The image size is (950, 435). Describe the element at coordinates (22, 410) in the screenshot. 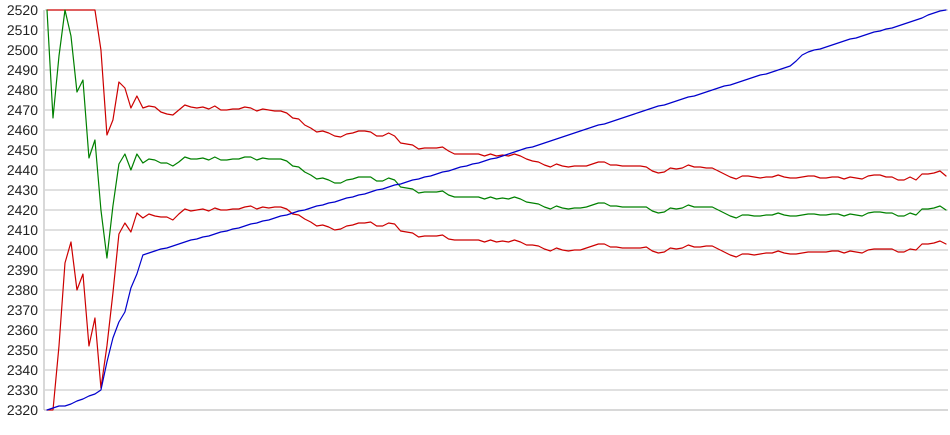

I see `y-tick-label: 2320` at that location.